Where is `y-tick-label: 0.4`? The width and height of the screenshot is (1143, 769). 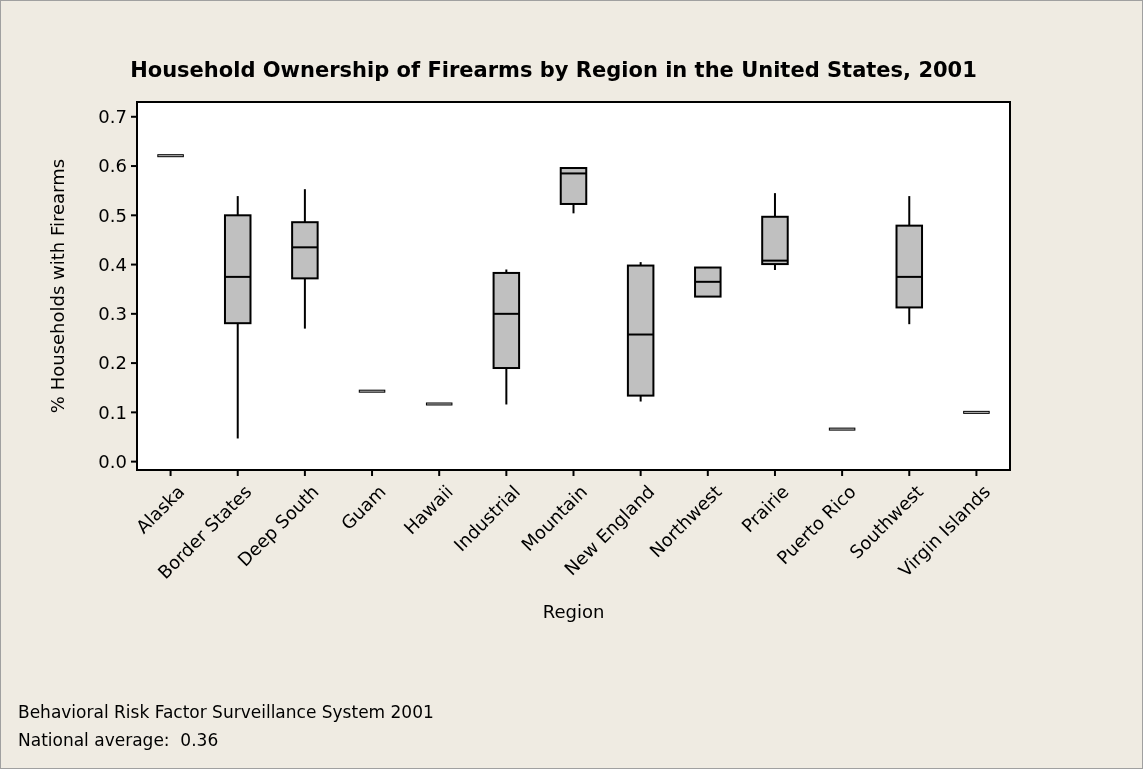
y-tick-label: 0.4 is located at coordinates (112, 264).